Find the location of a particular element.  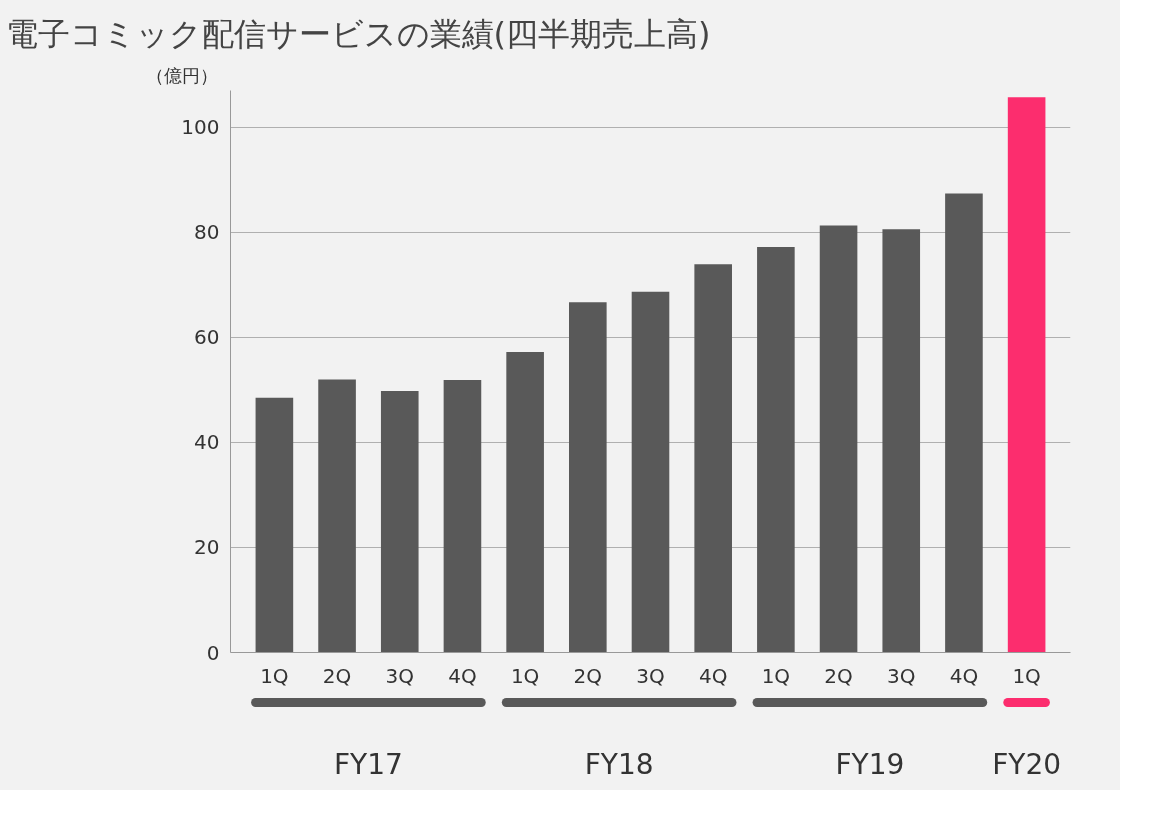

y-tick-label: 20 is located at coordinates (207, 547).